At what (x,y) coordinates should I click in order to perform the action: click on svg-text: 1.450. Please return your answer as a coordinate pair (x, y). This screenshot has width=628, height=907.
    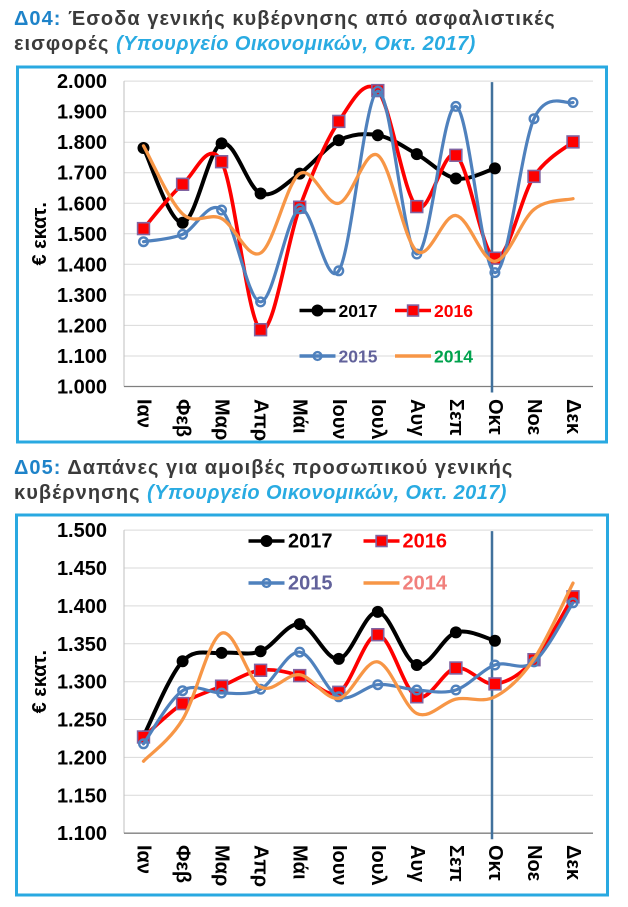
    Looking at the image, I should click on (82, 569).